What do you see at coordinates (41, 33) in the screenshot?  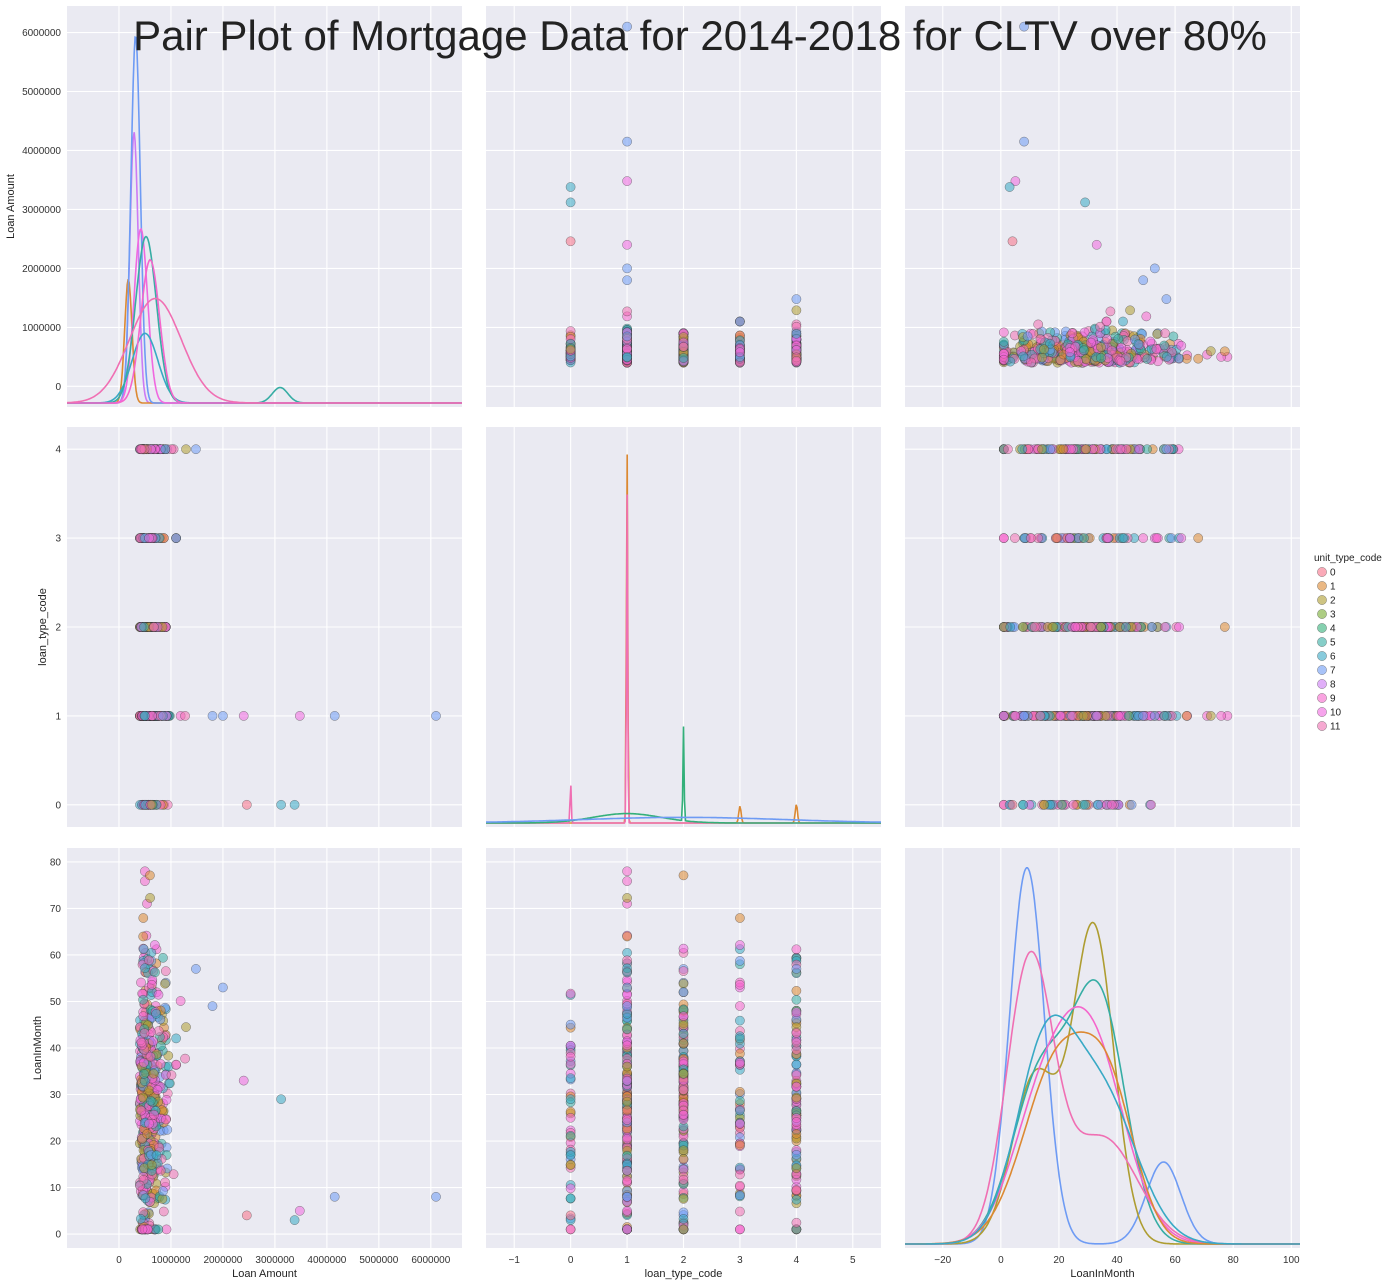 I see `ytick-label: 6000000` at bounding box center [41, 33].